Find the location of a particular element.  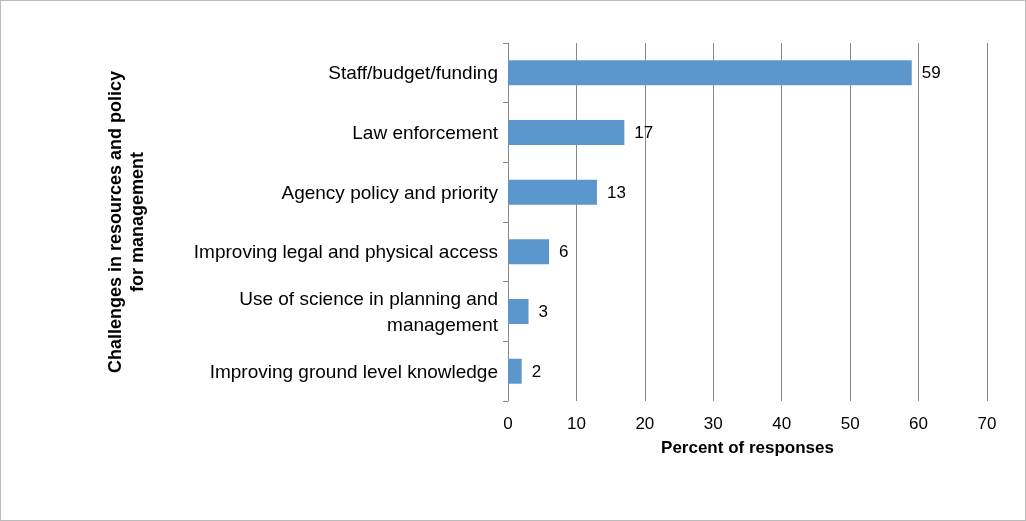

y-tick-label: Agency policy and priority is located at coordinates (390, 192).